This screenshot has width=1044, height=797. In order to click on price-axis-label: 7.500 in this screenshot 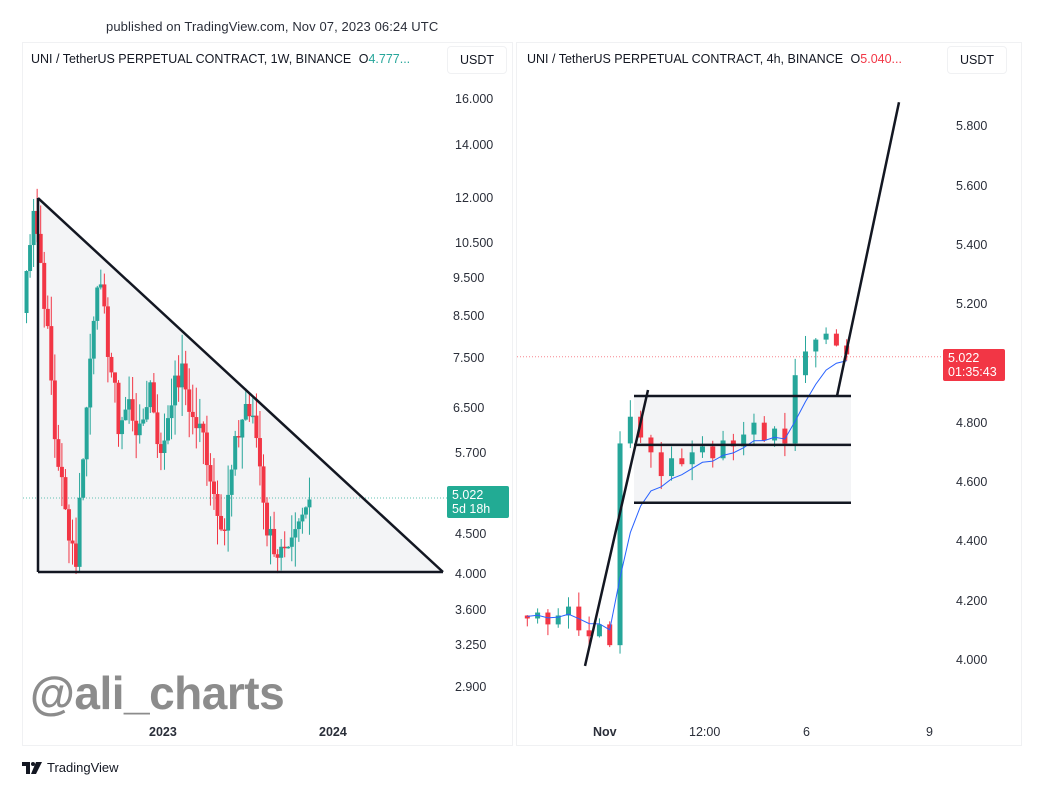, I will do `click(469, 358)`.